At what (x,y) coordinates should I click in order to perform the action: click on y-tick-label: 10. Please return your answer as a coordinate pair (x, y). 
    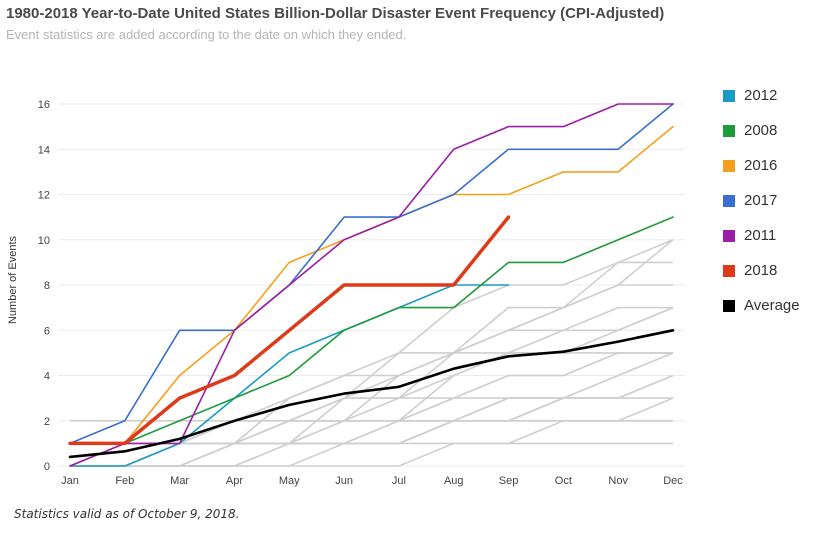
    Looking at the image, I should click on (44, 241).